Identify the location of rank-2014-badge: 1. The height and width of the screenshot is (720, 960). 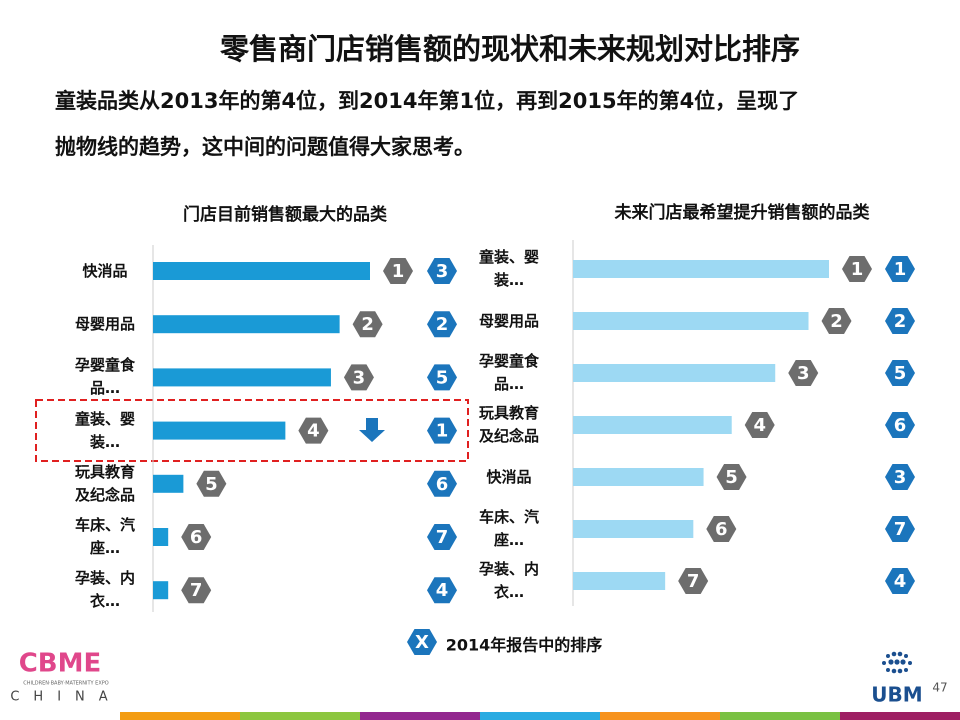
(442, 430).